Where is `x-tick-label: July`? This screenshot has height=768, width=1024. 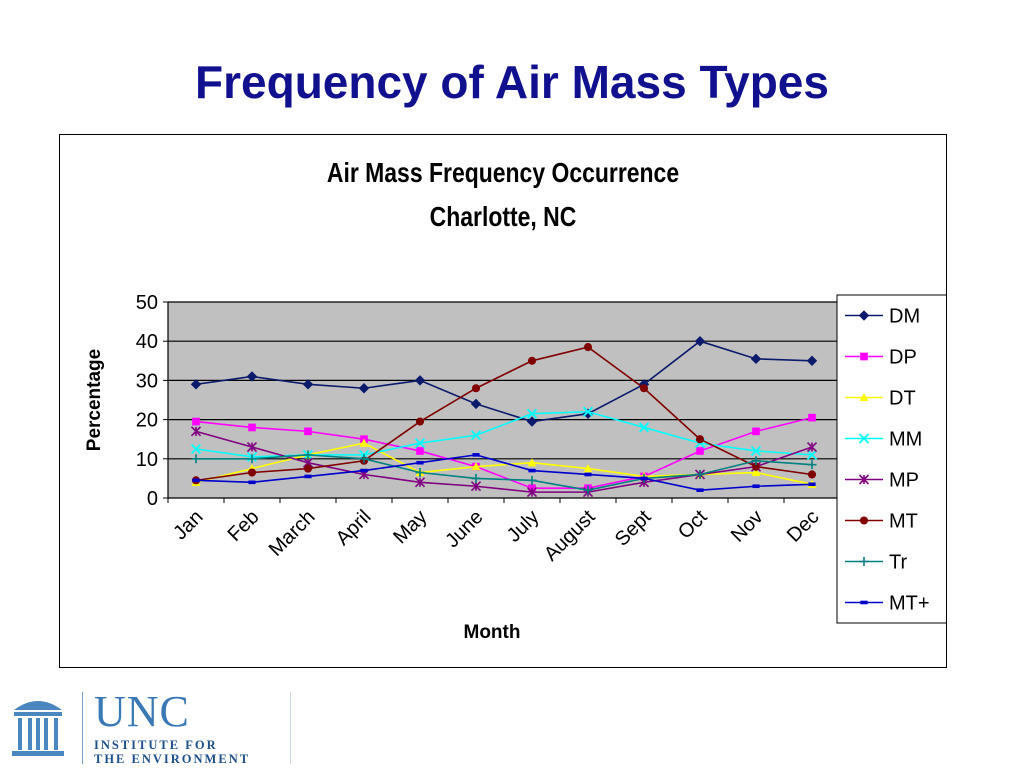 x-tick-label: July is located at coordinates (523, 526).